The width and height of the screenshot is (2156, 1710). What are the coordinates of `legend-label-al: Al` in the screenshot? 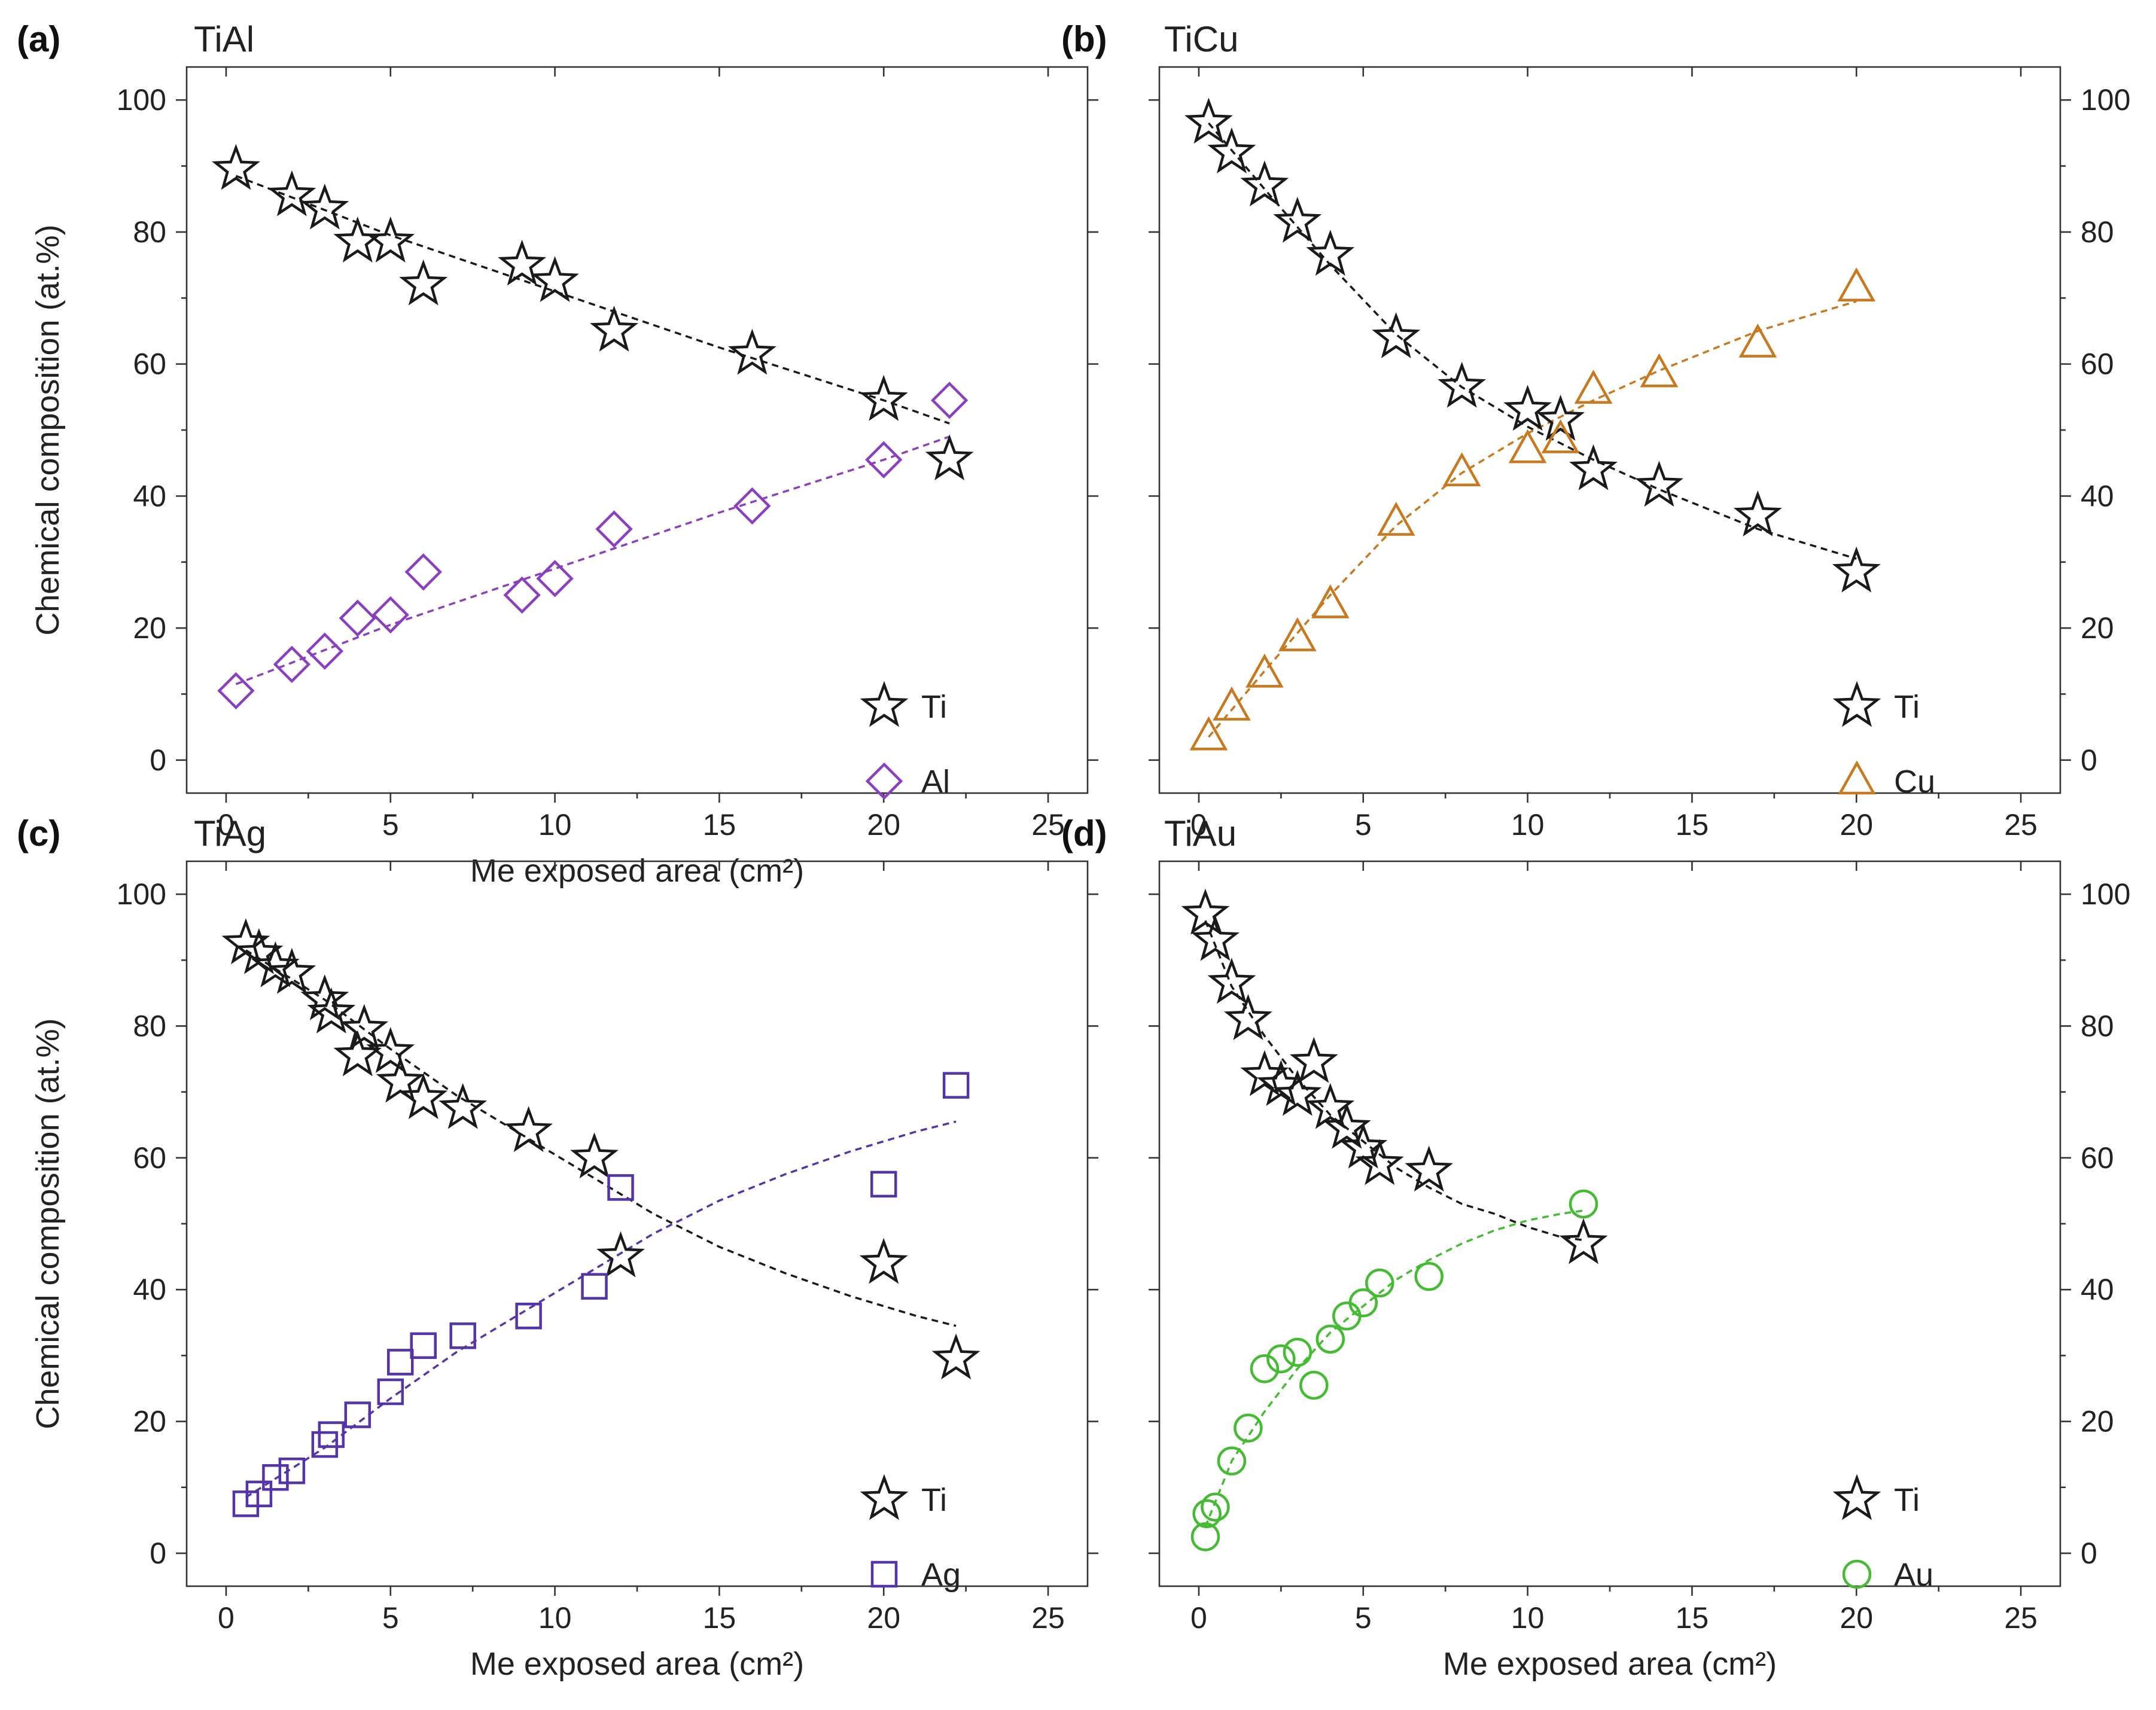 It's located at (935, 782).